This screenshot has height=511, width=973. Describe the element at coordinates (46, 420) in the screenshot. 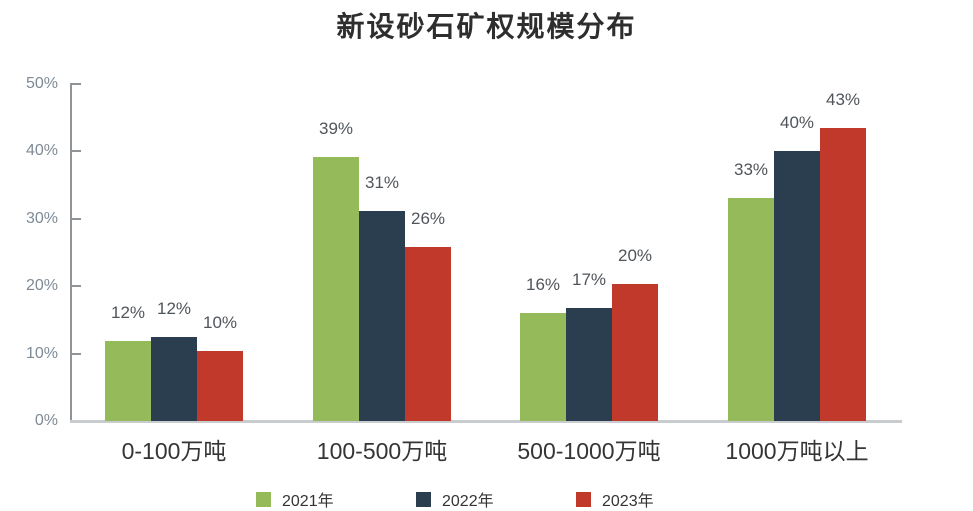

I see `y-axis-tick-label: 0%` at that location.